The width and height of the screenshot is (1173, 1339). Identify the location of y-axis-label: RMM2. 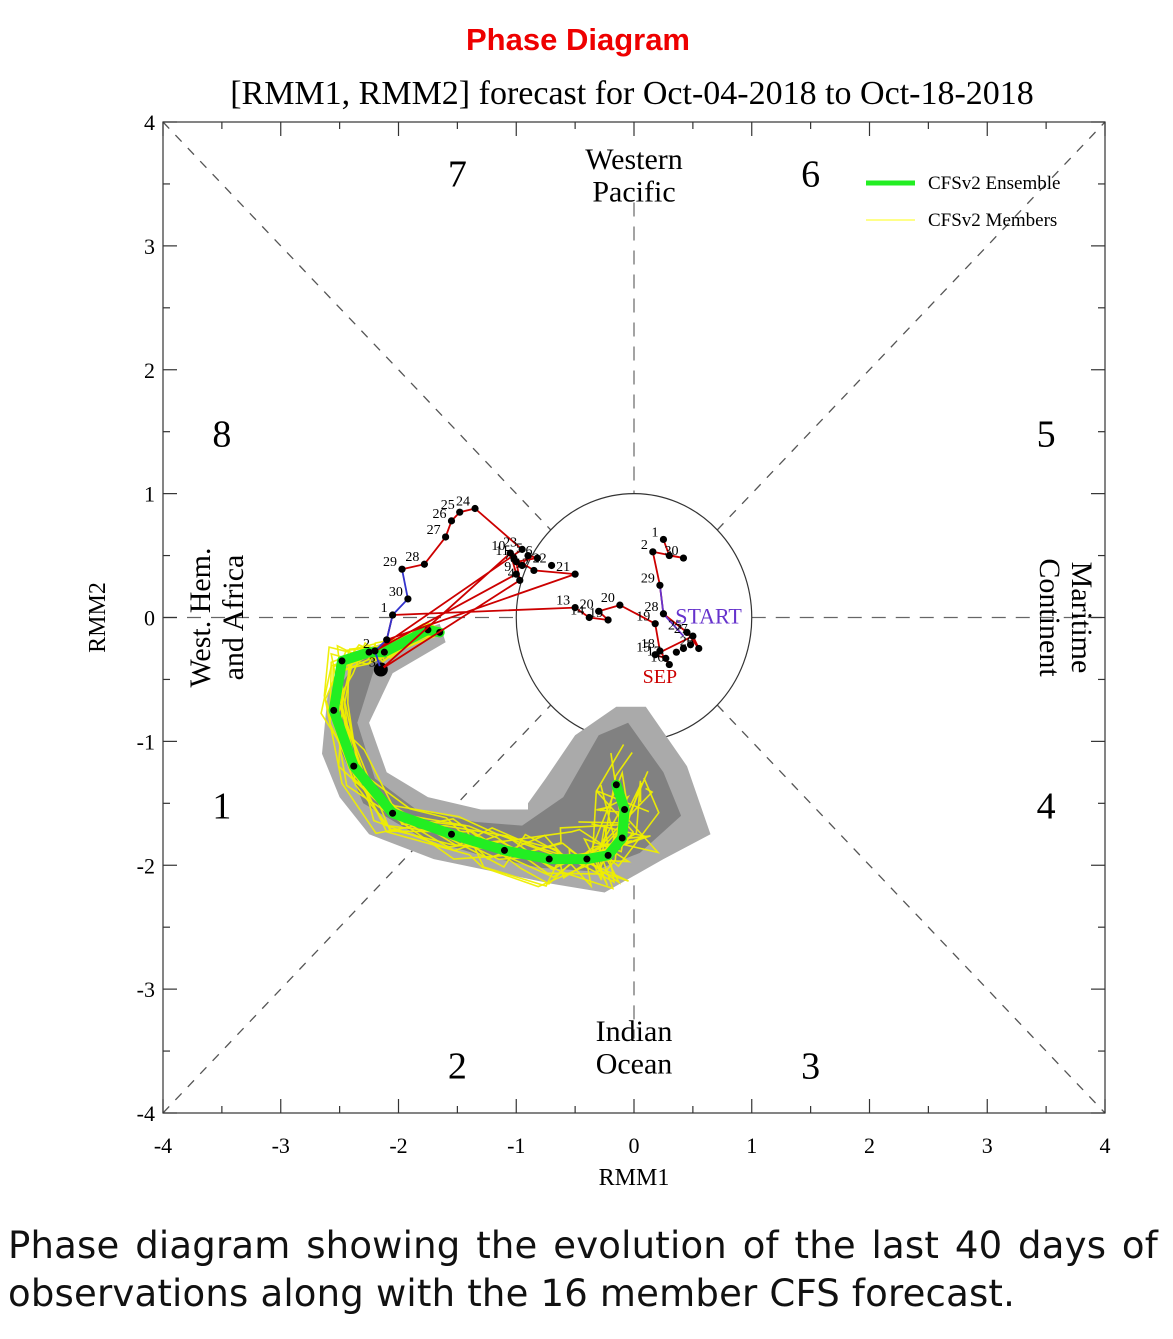
(98, 617).